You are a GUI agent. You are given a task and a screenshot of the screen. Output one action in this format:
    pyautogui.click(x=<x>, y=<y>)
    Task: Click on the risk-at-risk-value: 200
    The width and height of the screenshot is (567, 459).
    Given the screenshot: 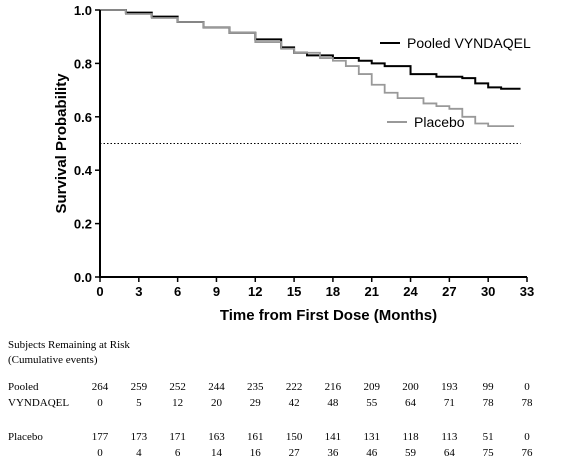 What is the action you would take?
    pyautogui.click(x=410, y=387)
    